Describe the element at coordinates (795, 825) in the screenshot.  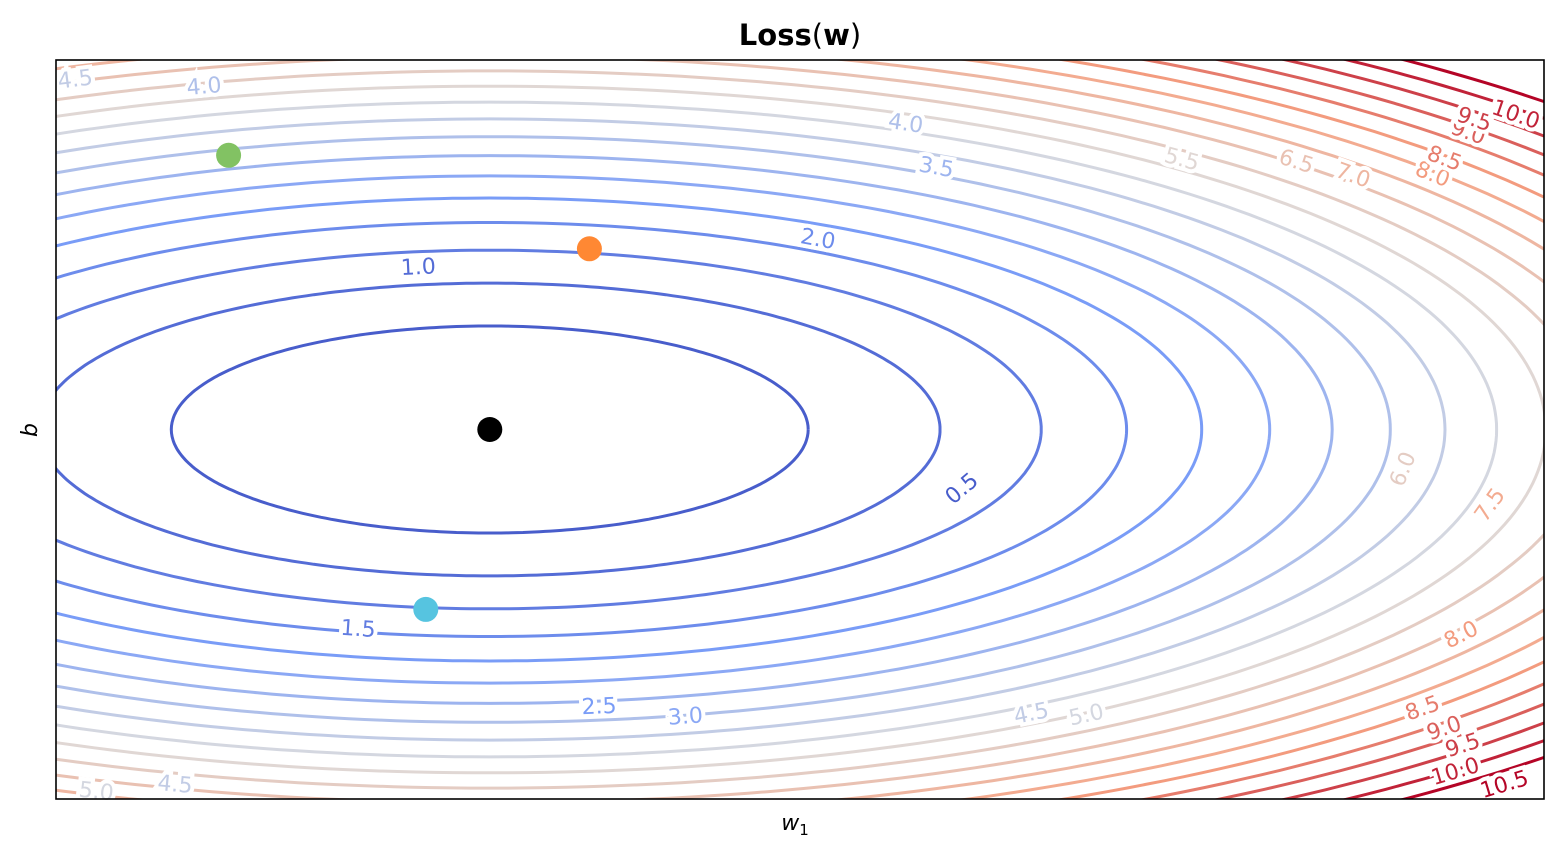
I see `x-axis-label: w1` at that location.